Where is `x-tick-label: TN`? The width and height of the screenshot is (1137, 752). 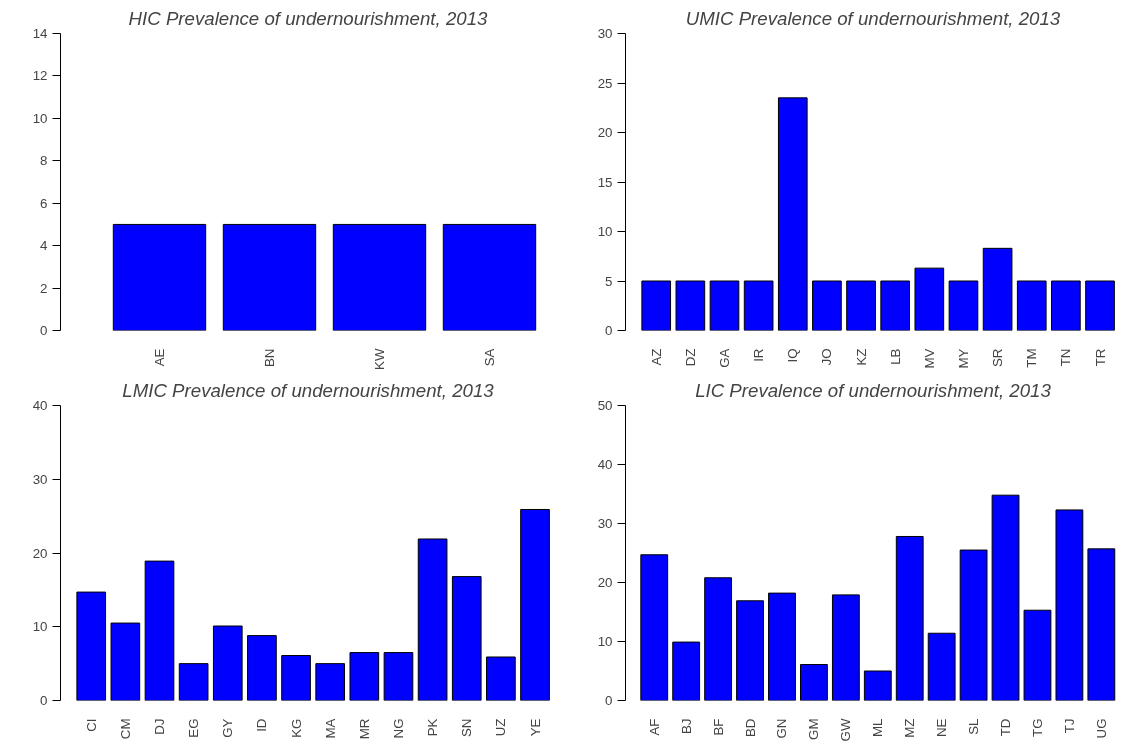
x-tick-label: TN is located at coordinates (1066, 357).